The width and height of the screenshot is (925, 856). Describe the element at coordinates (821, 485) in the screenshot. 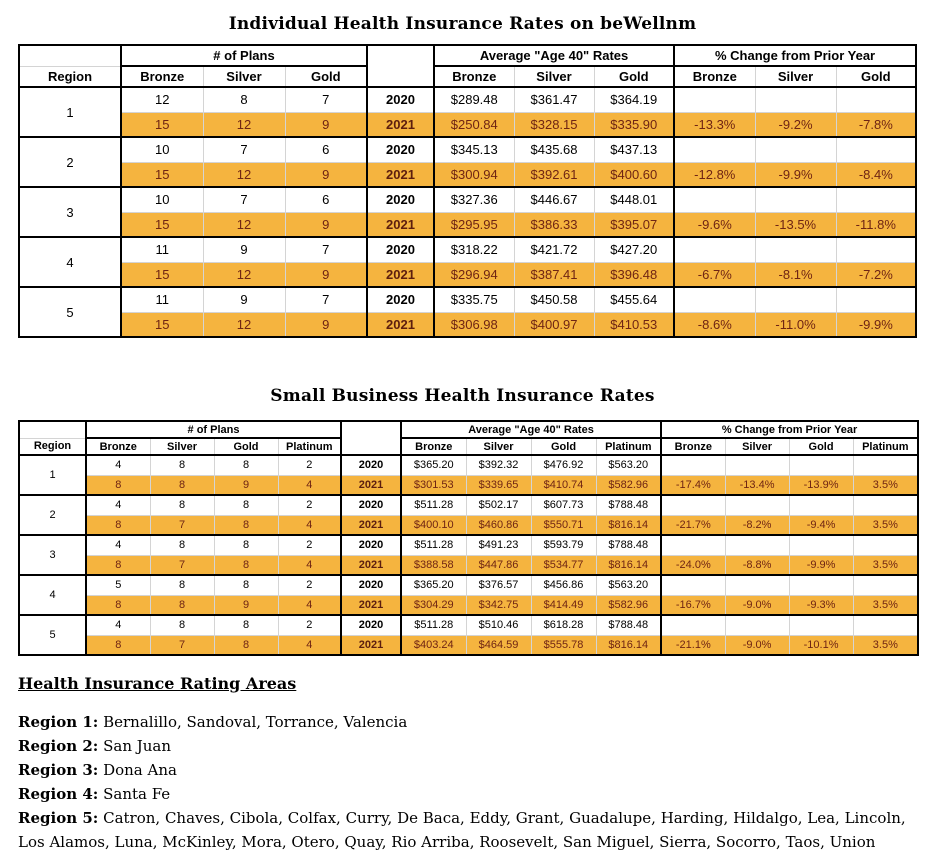

I see `change-gold: -13.9%` at that location.